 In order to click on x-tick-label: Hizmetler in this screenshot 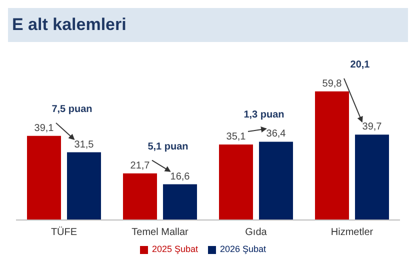, I will do `click(352, 232)`.